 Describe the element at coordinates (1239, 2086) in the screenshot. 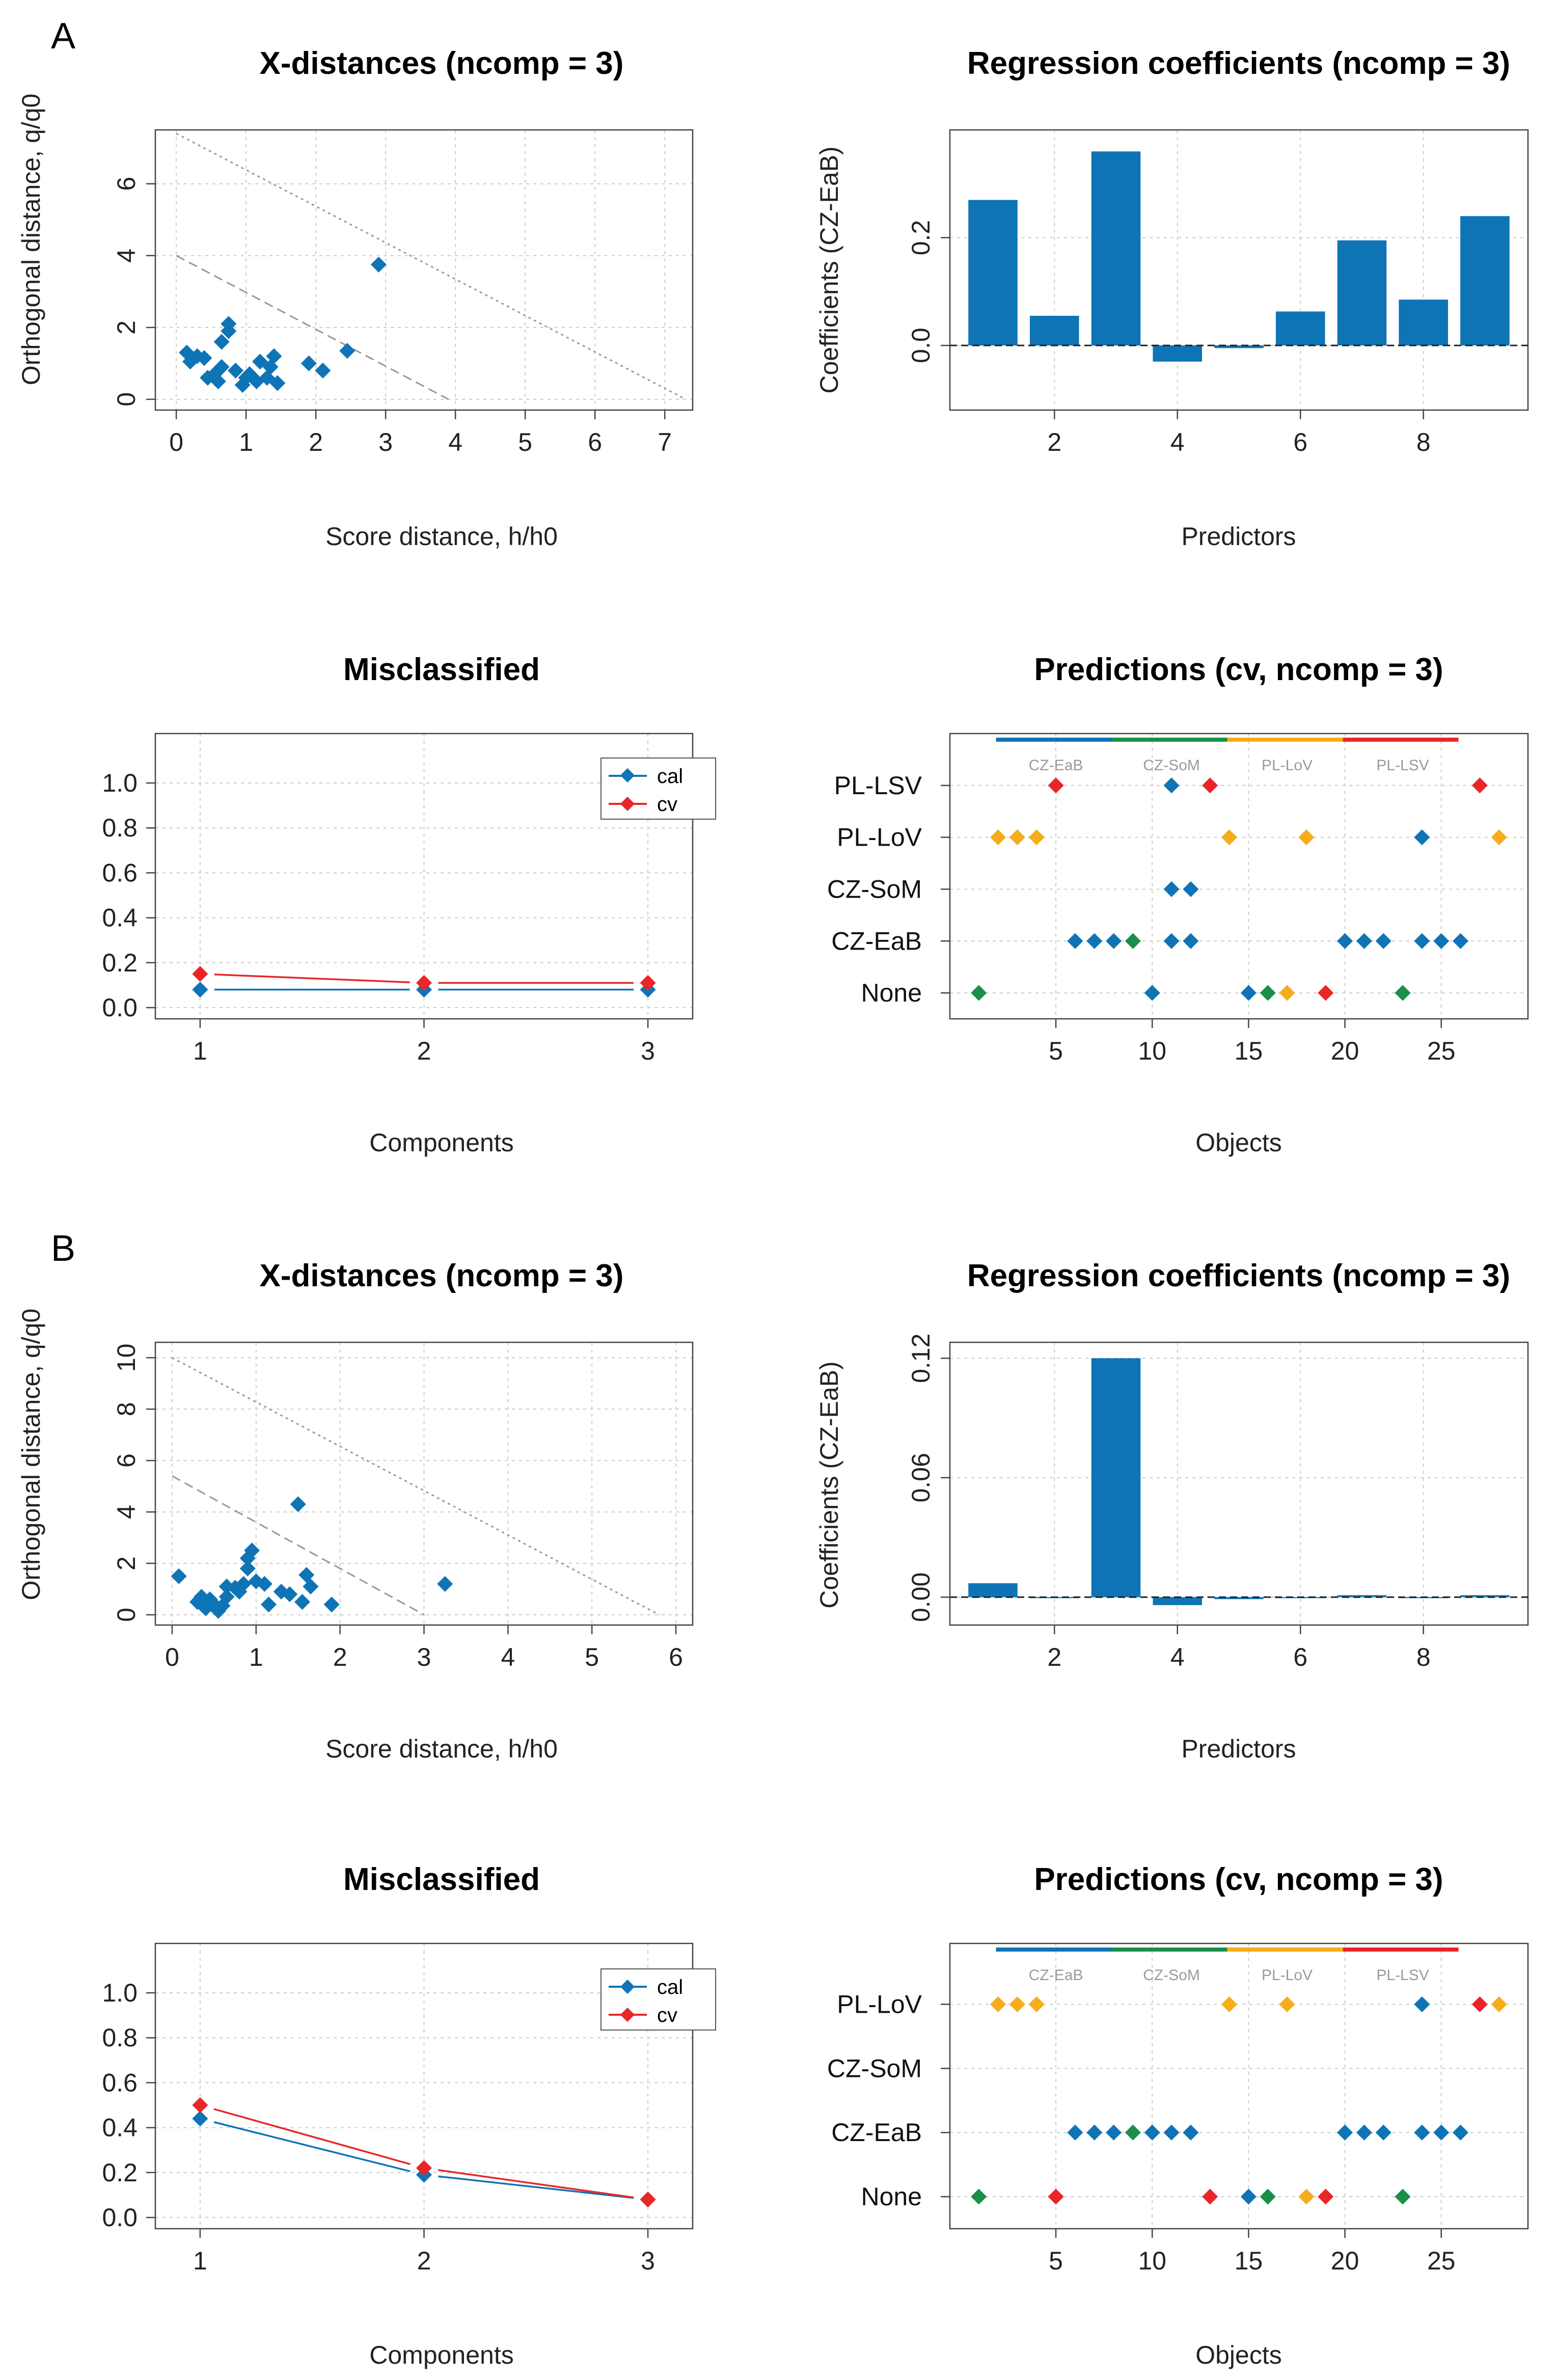

I see `b-pred-frame` at that location.